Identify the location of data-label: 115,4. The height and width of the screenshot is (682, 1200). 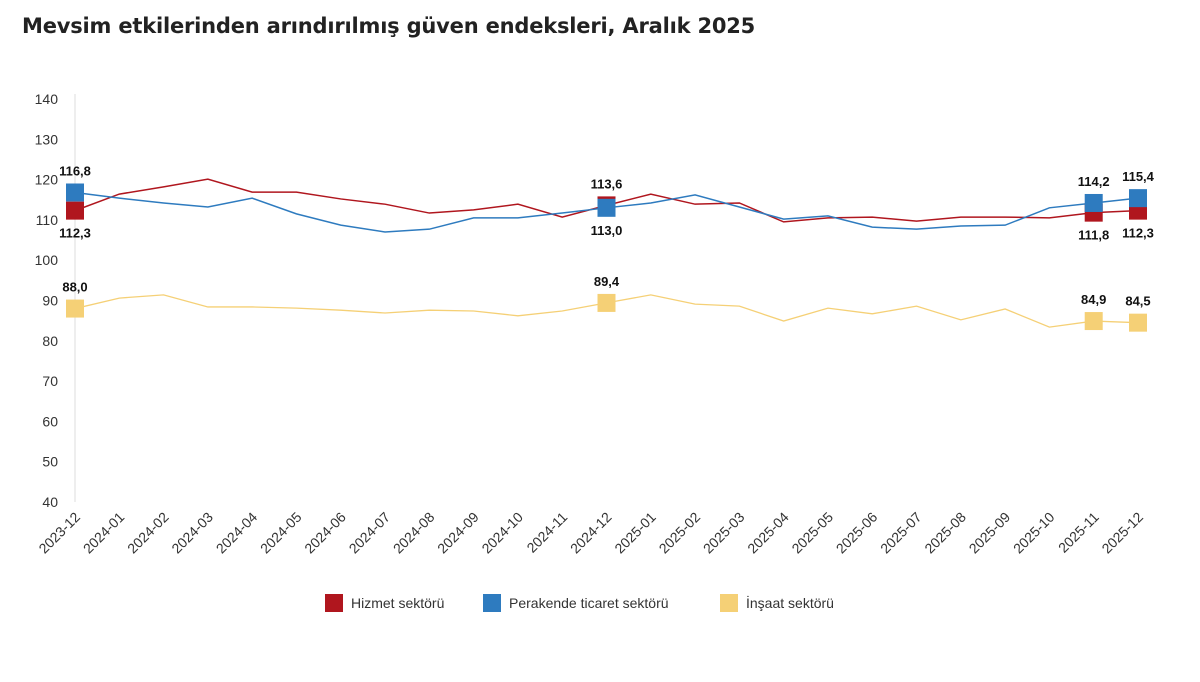
(1138, 176).